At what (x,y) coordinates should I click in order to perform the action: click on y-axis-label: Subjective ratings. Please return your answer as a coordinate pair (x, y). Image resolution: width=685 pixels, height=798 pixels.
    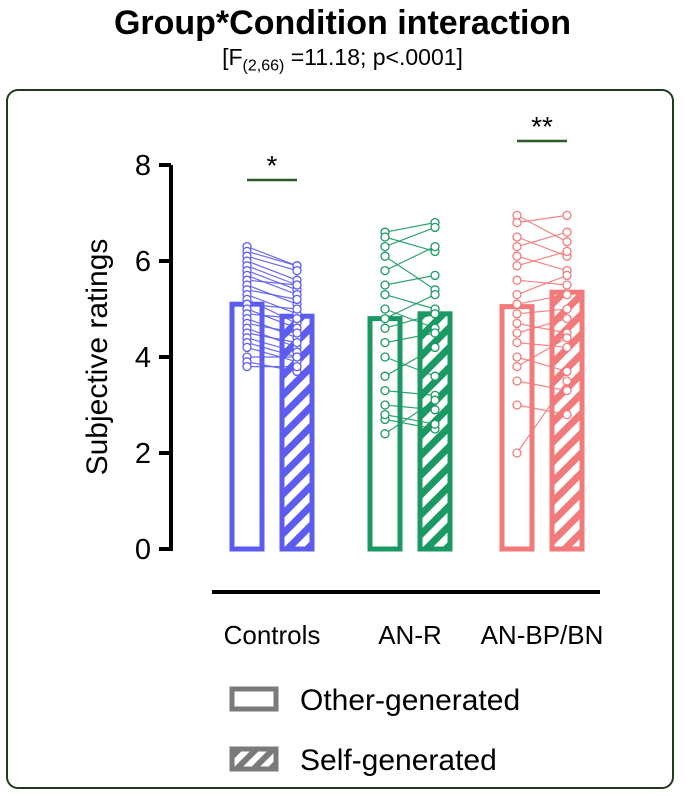
    Looking at the image, I should click on (97, 357).